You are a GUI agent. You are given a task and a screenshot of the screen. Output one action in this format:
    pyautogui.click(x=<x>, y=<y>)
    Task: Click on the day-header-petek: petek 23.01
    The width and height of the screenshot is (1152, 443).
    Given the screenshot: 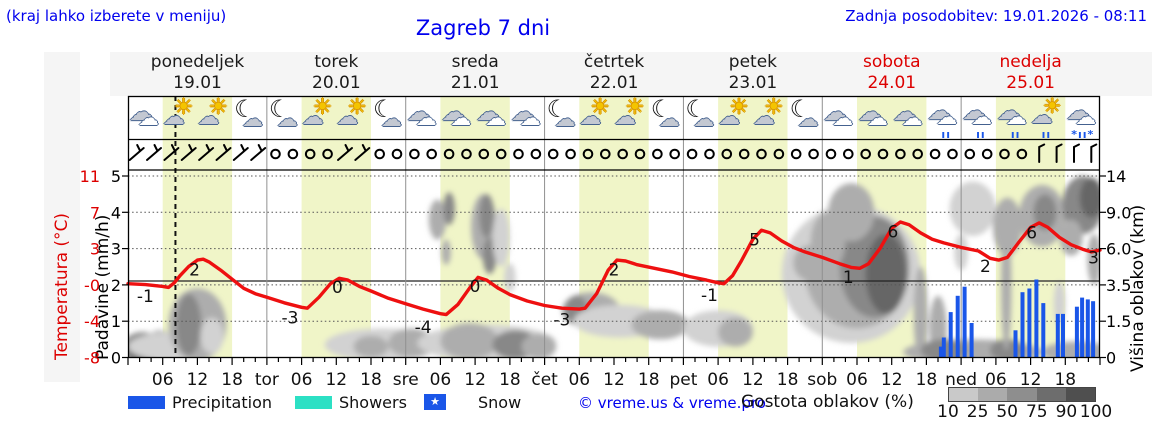 What is the action you would take?
    pyautogui.click(x=752, y=73)
    